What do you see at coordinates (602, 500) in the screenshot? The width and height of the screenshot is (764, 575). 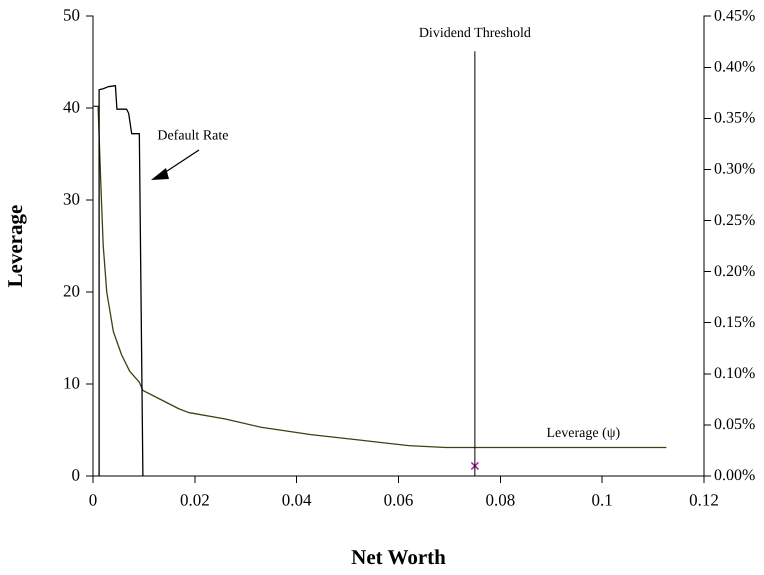 I see `x-tick-label: 0.1` at bounding box center [602, 500].